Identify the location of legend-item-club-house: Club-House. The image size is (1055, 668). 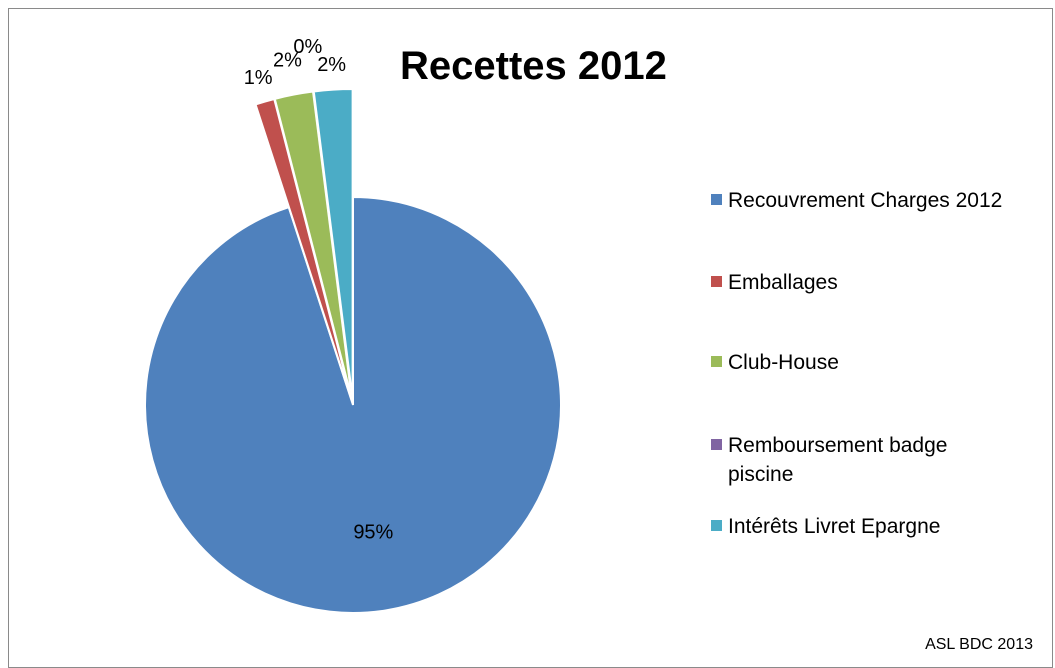
(879, 362).